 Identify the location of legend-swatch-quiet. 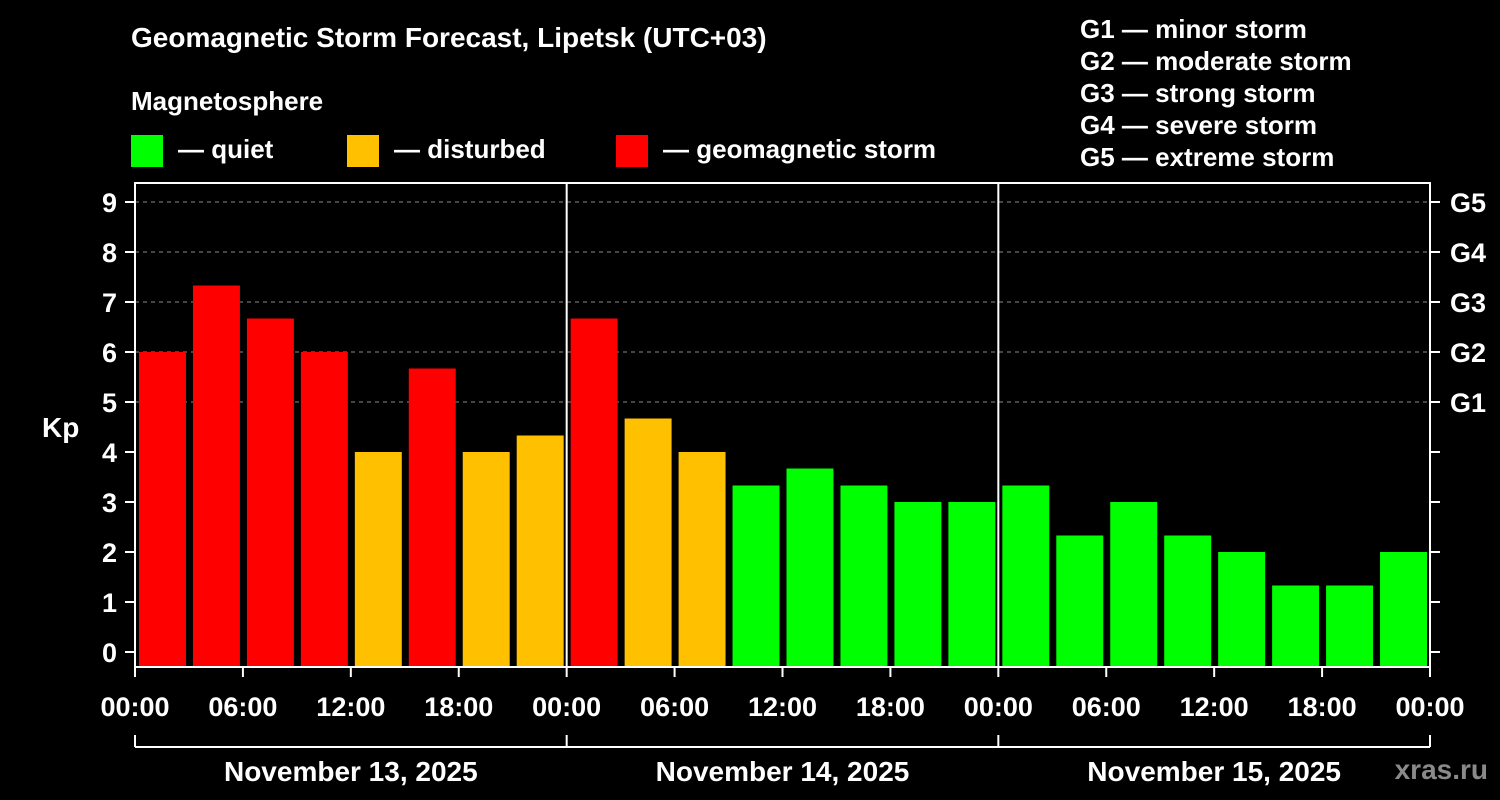
(147, 151).